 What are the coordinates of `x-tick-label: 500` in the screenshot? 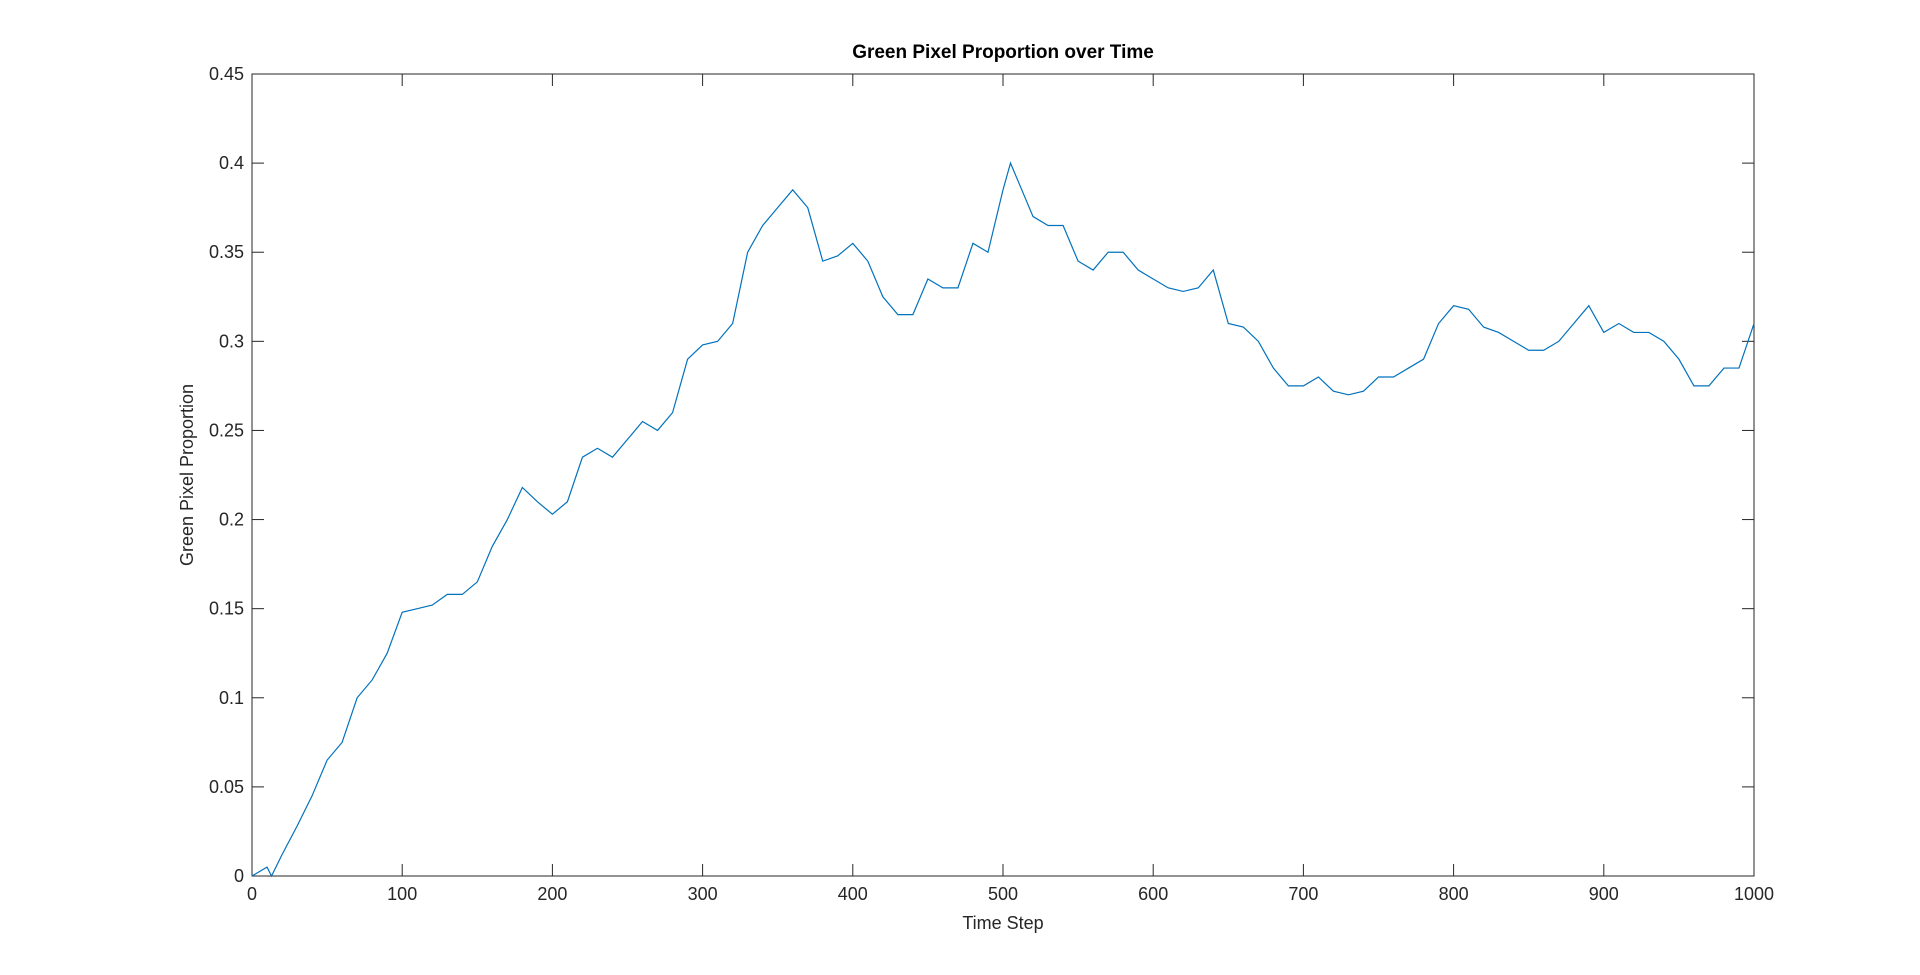 It's located at (1003, 894).